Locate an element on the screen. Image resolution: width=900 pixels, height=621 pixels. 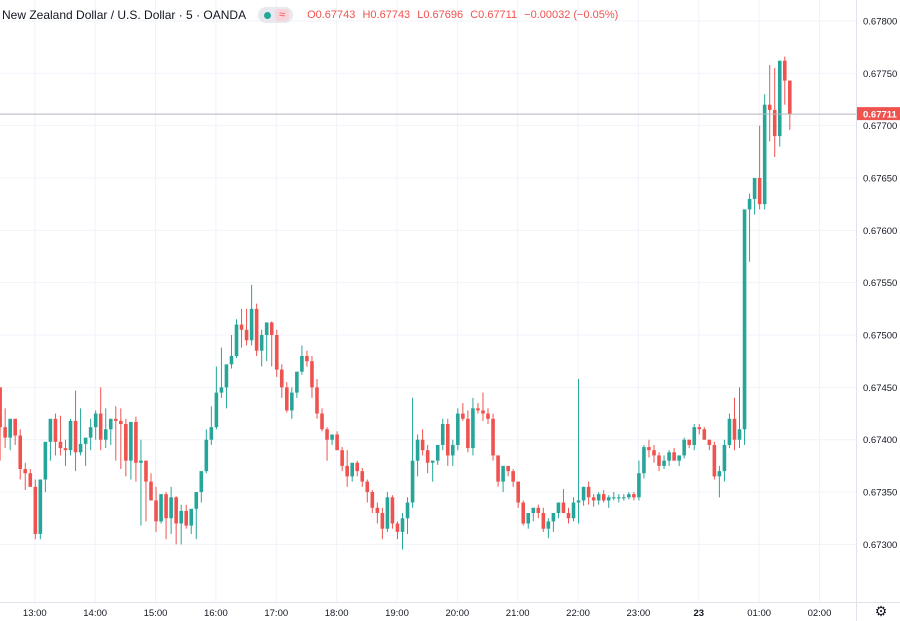
status-pill: ≈ is located at coordinates (276, 15).